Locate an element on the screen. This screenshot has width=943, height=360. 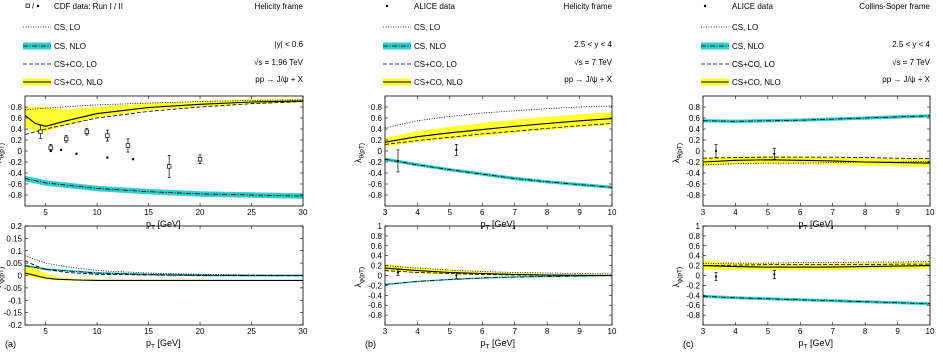
y-tick-label: -0.6 is located at coordinates (15, 184).